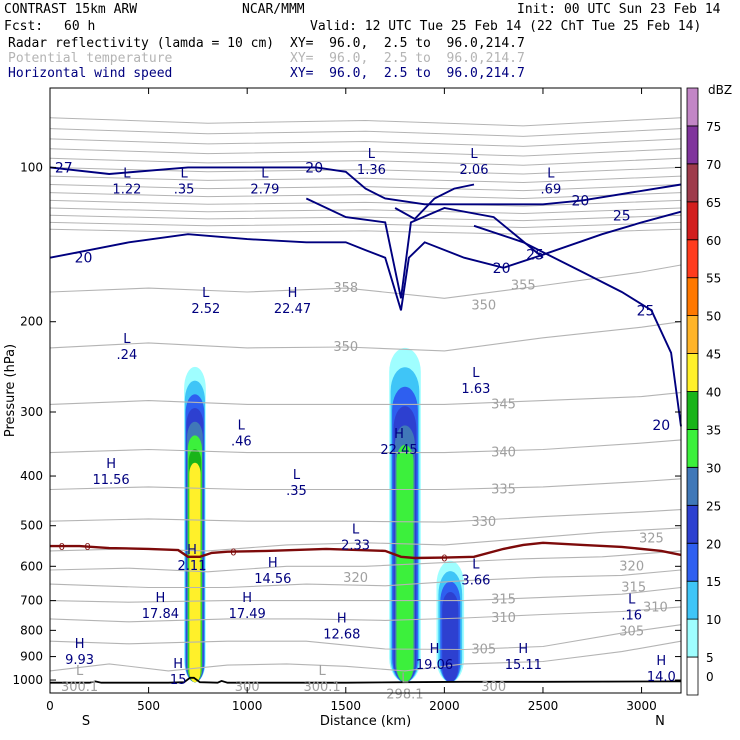  Describe the element at coordinates (31, 476) in the screenshot. I see `y-tick-label-400: 400` at that location.